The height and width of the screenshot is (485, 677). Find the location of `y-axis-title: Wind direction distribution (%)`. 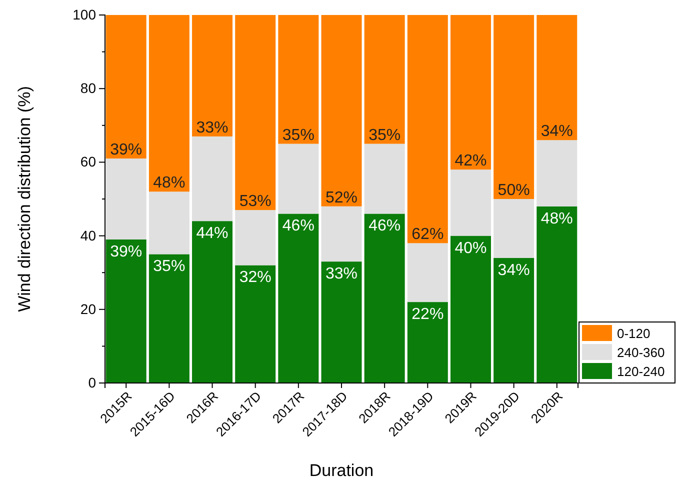

y-axis-title: Wind direction distribution (%) is located at coordinates (24, 199).